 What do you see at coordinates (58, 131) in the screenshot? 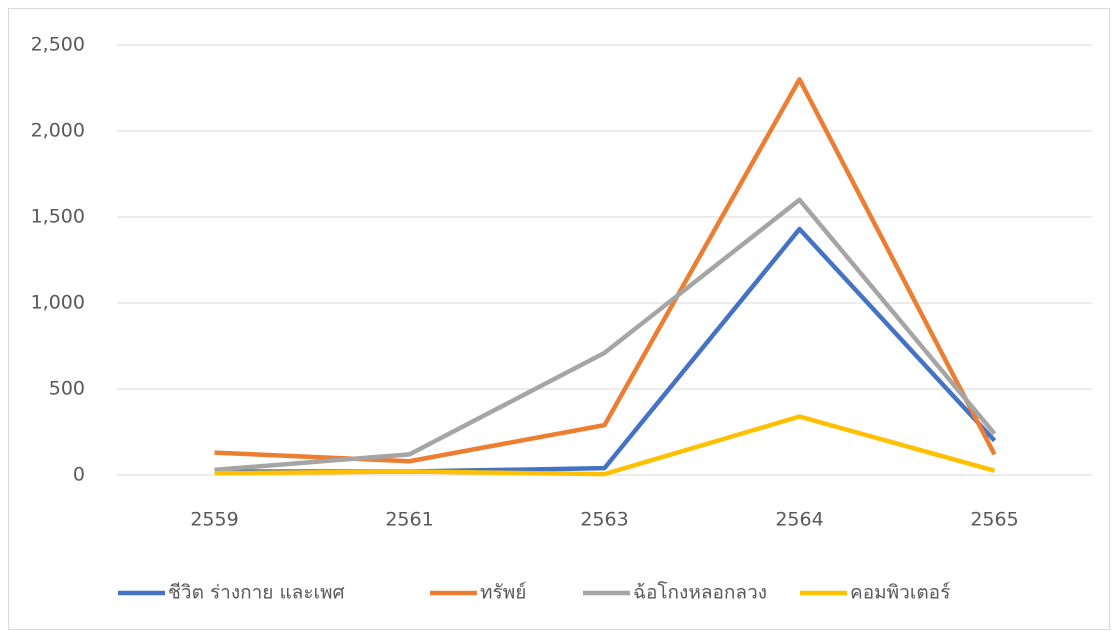
I see `y-tick-label: 2,000` at bounding box center [58, 131].